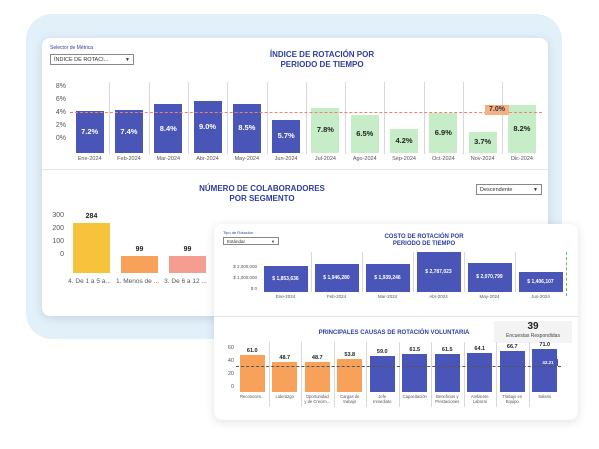 This screenshot has height=449, width=599. What do you see at coordinates (245, 277) in the screenshot?
I see `y-tick-label: $ 1,000,000` at bounding box center [245, 277].